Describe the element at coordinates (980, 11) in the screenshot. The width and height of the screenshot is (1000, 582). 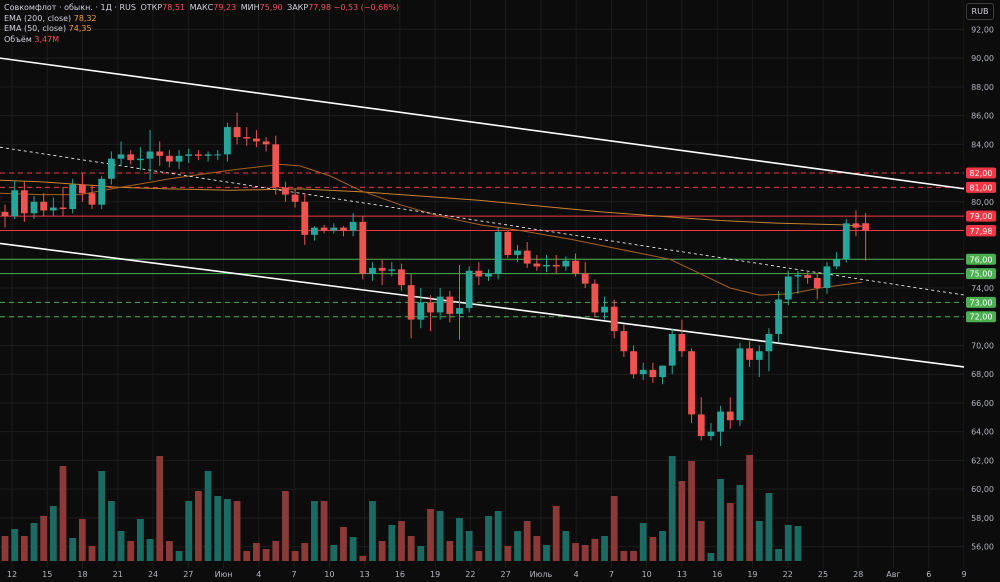
I see `currency-button: RUB` at that location.